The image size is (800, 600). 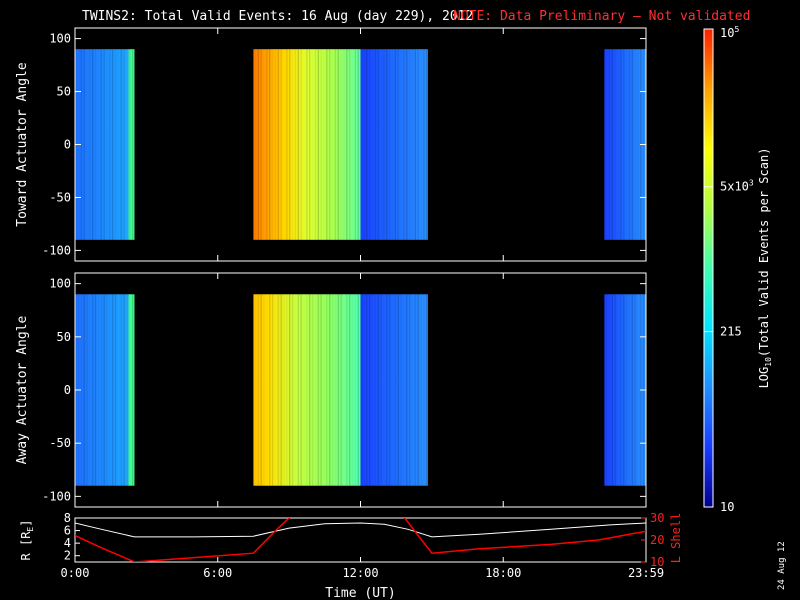 I want to click on colorbar-label: LOG10(Total Valid Events per Scan), so click(x=765, y=268).